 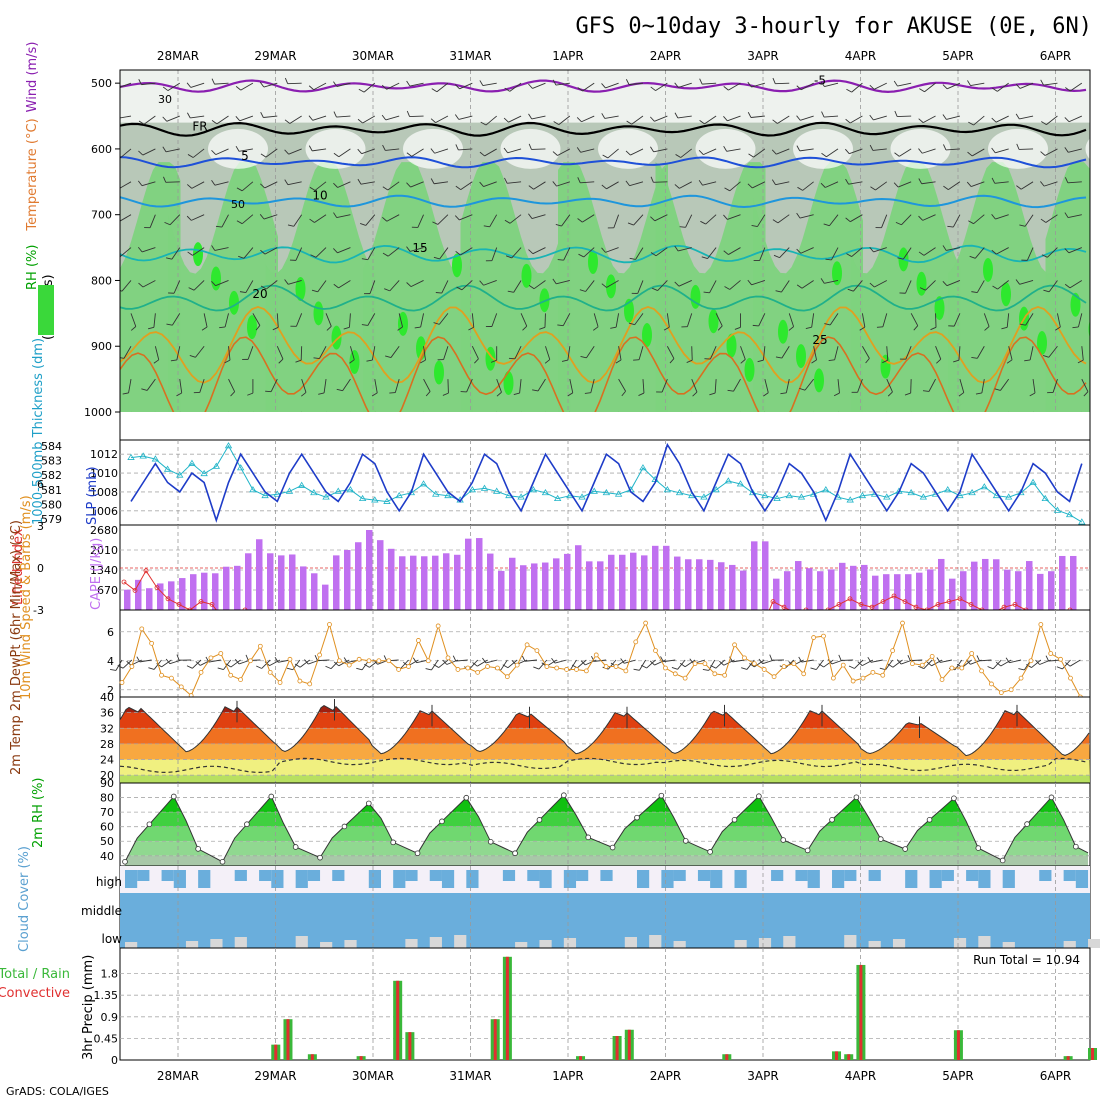 I want to click on cloud-high-label: high, so click(x=109, y=882).